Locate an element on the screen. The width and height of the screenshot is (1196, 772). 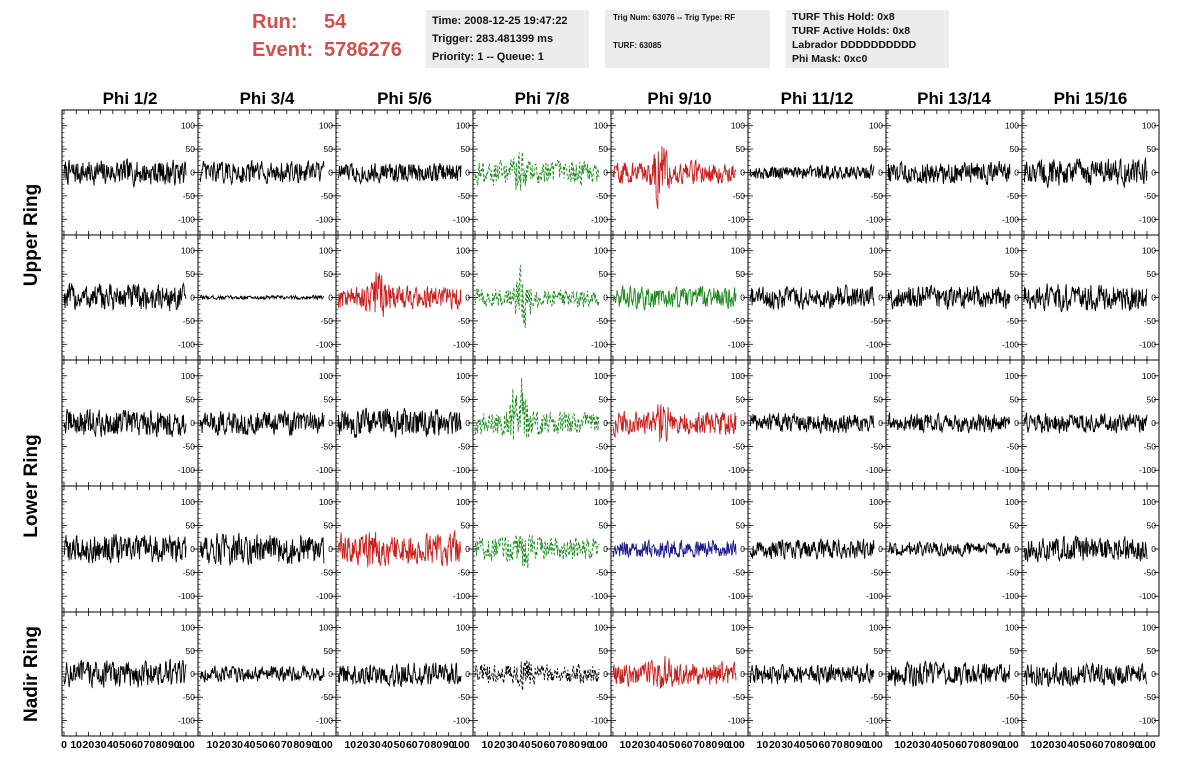
ring-label: Nadir Ring is located at coordinates (31, 674).